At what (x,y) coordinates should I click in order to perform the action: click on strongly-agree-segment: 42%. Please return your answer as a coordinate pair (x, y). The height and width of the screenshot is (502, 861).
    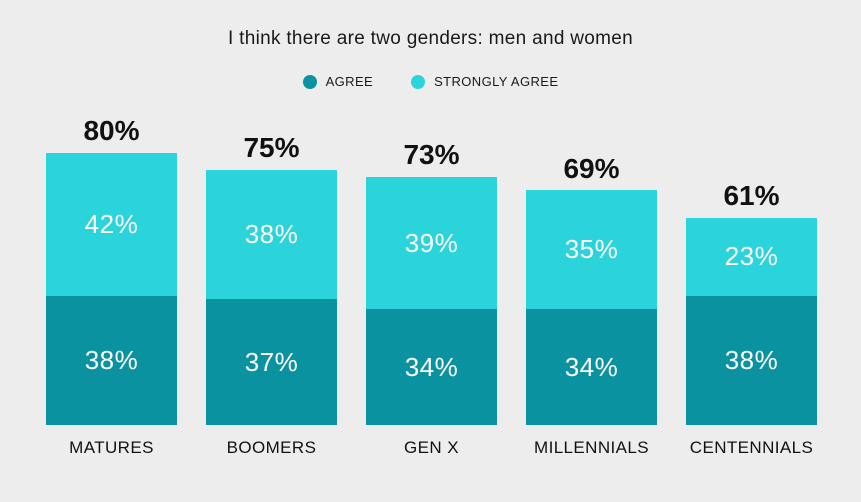
    Looking at the image, I should click on (111, 224).